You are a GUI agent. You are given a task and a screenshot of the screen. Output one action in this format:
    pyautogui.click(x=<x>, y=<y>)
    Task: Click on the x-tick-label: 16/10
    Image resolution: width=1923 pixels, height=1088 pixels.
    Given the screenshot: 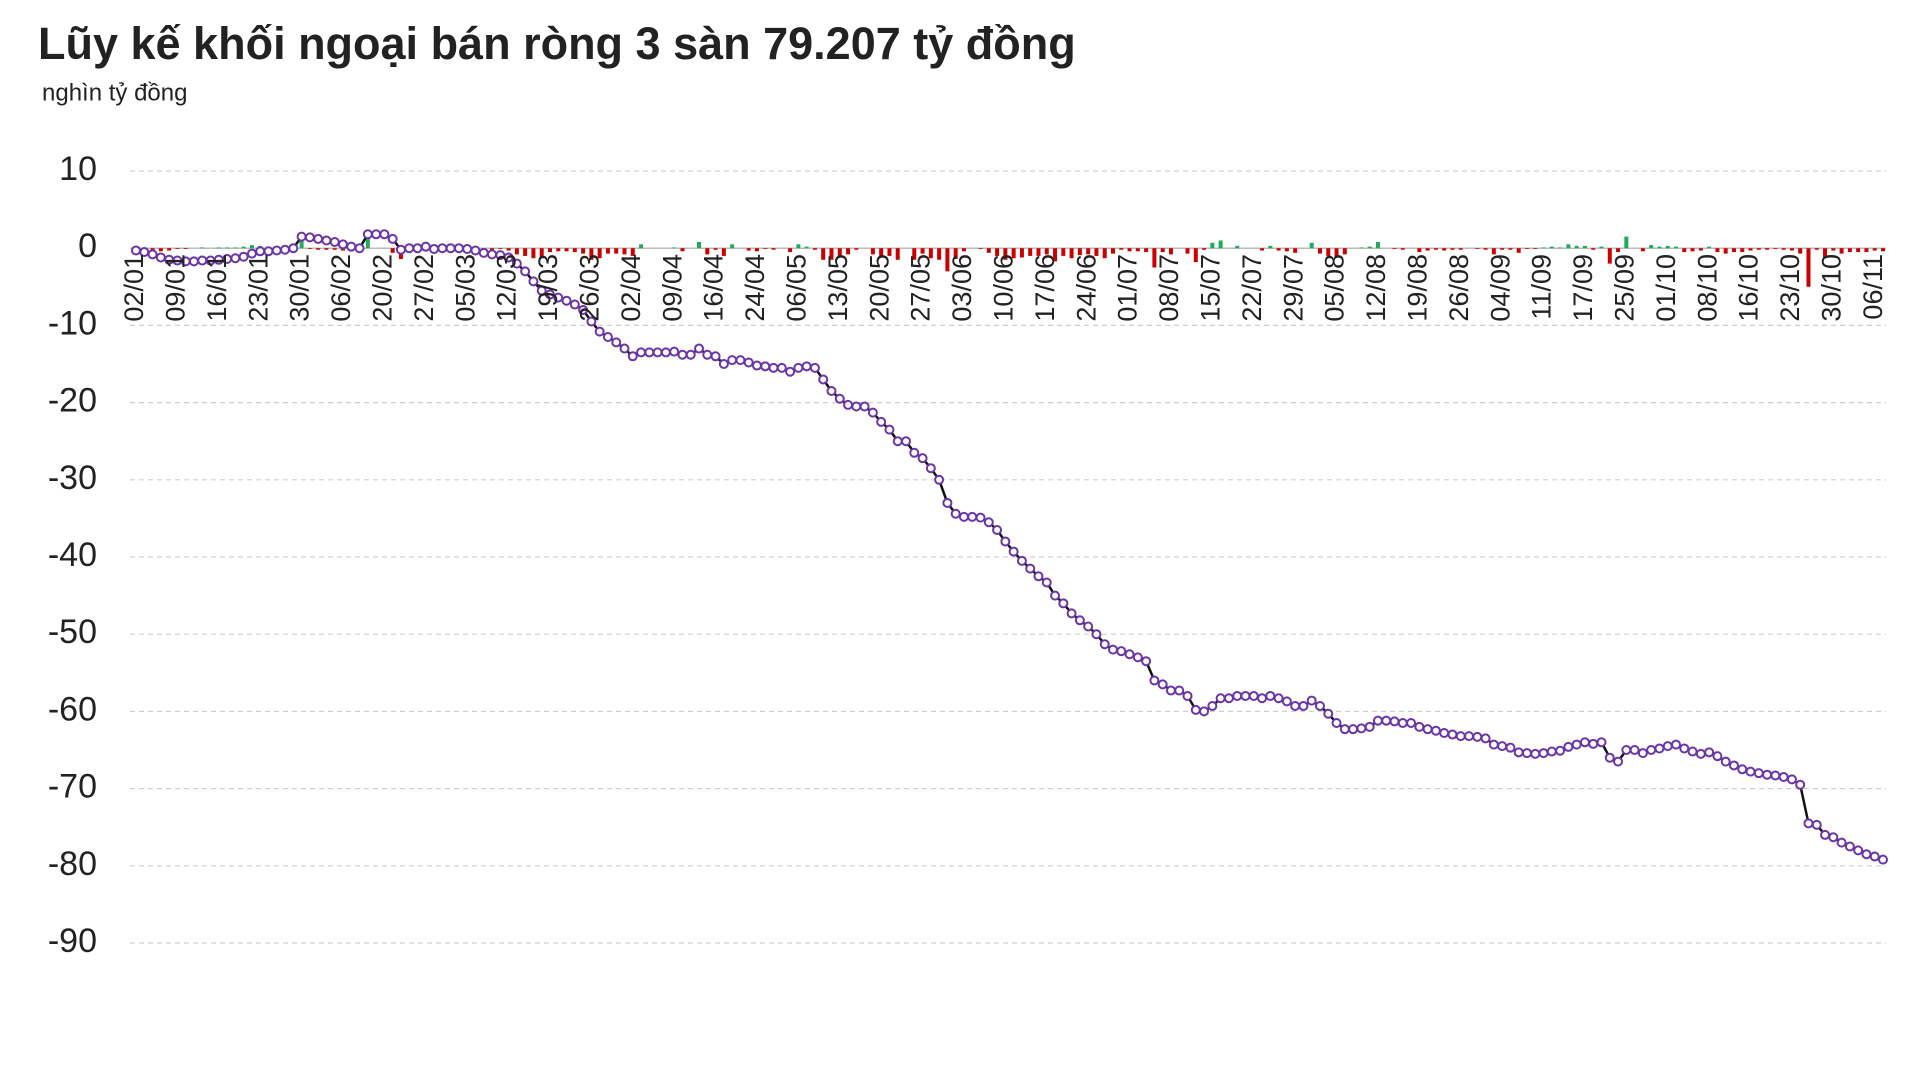 What is the action you would take?
    pyautogui.click(x=1749, y=288)
    